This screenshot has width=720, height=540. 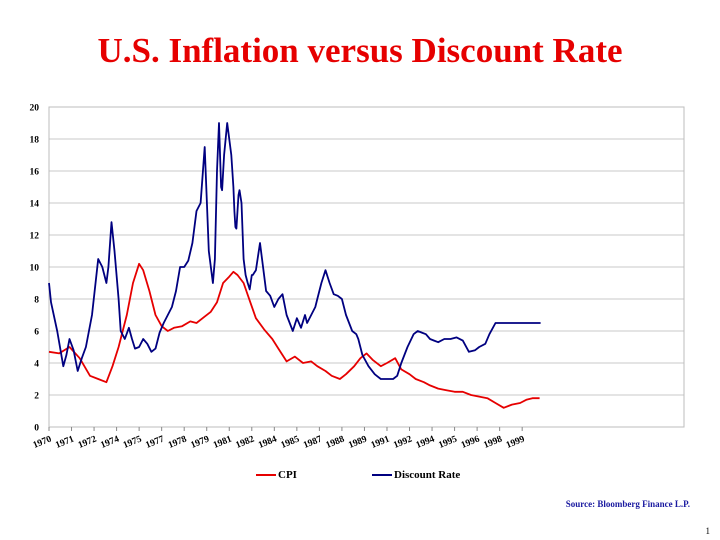 What do you see at coordinates (35, 109) in the screenshot?
I see `y-tick-label-20: 20` at bounding box center [35, 109].